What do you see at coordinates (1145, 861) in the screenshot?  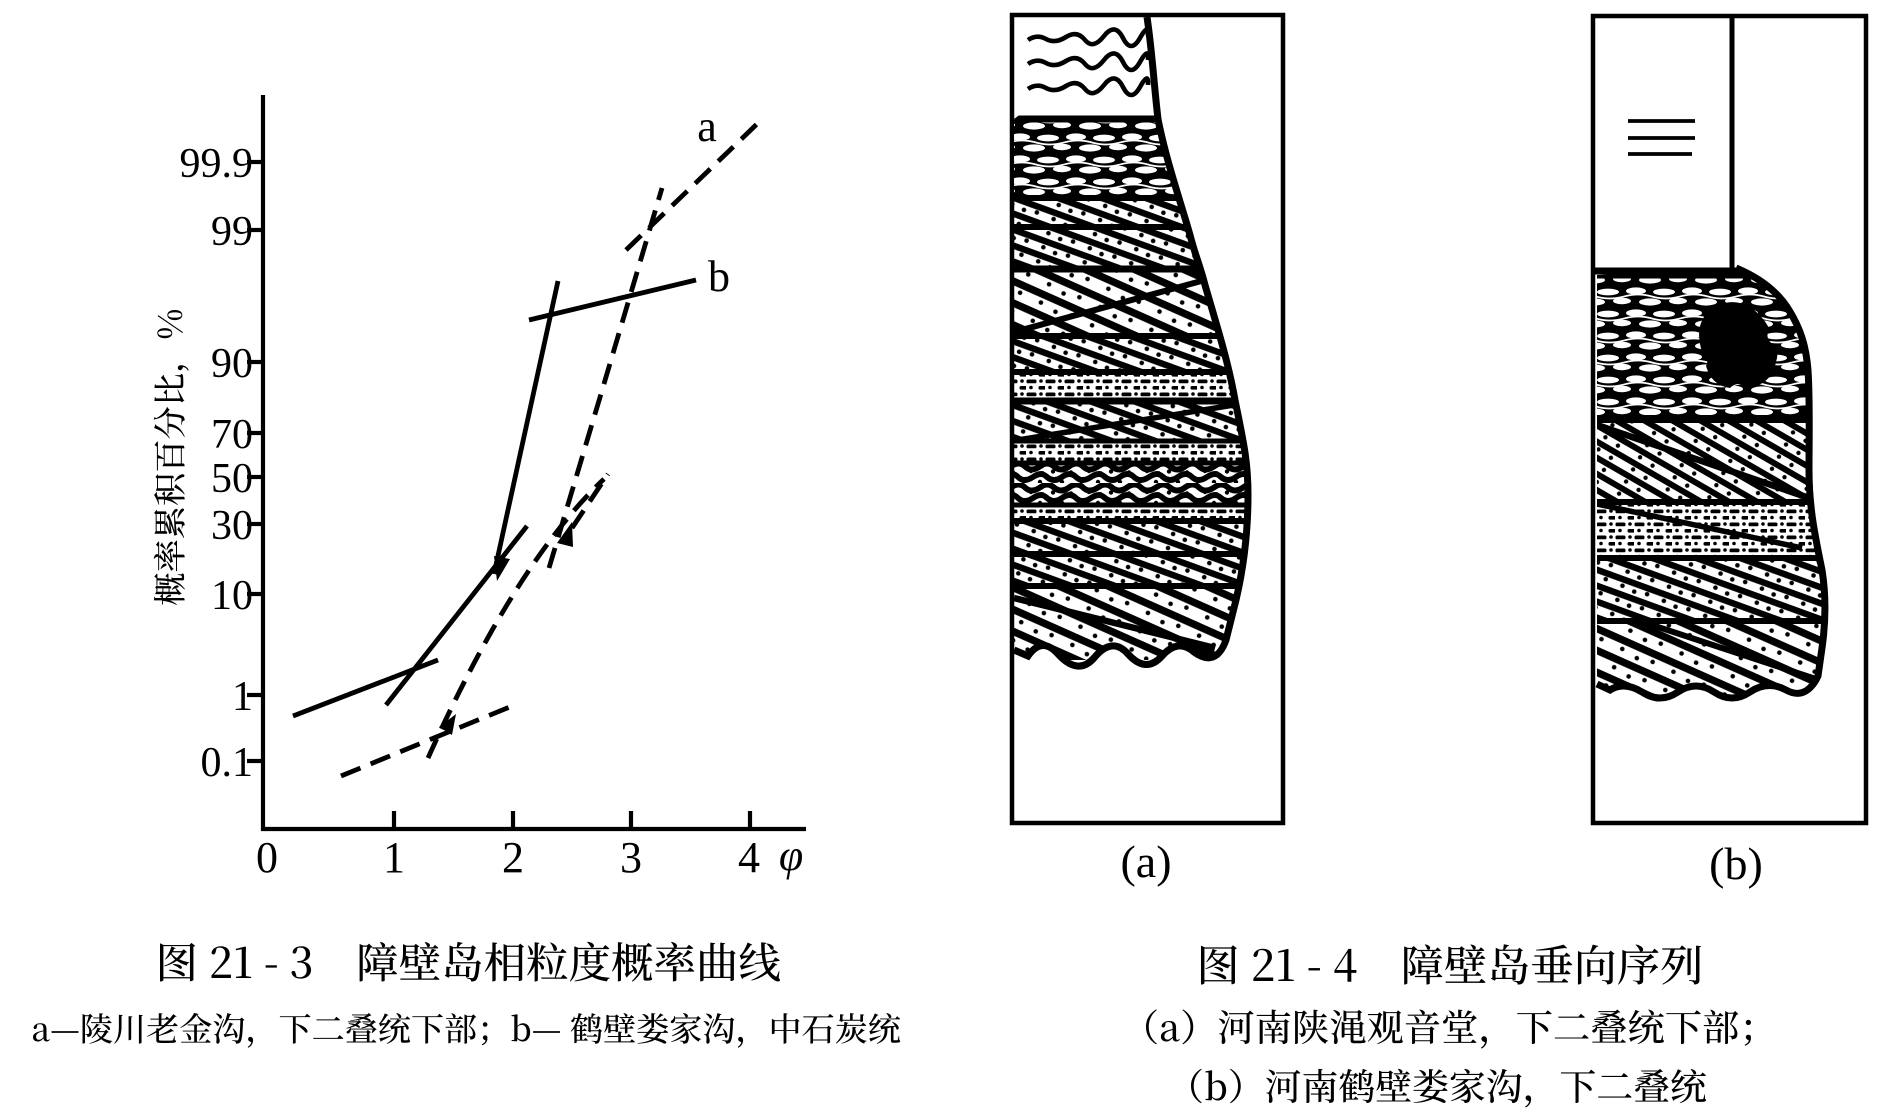 I see `svg-text: (a)` at bounding box center [1145, 861].